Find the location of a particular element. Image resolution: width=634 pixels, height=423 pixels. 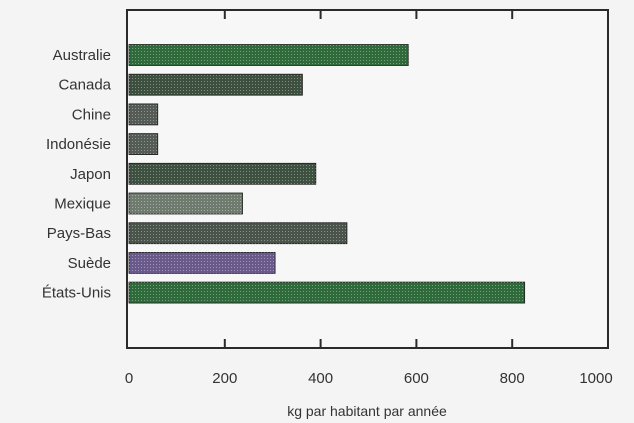

x-tick-label-5: 1000 is located at coordinates (595, 378).